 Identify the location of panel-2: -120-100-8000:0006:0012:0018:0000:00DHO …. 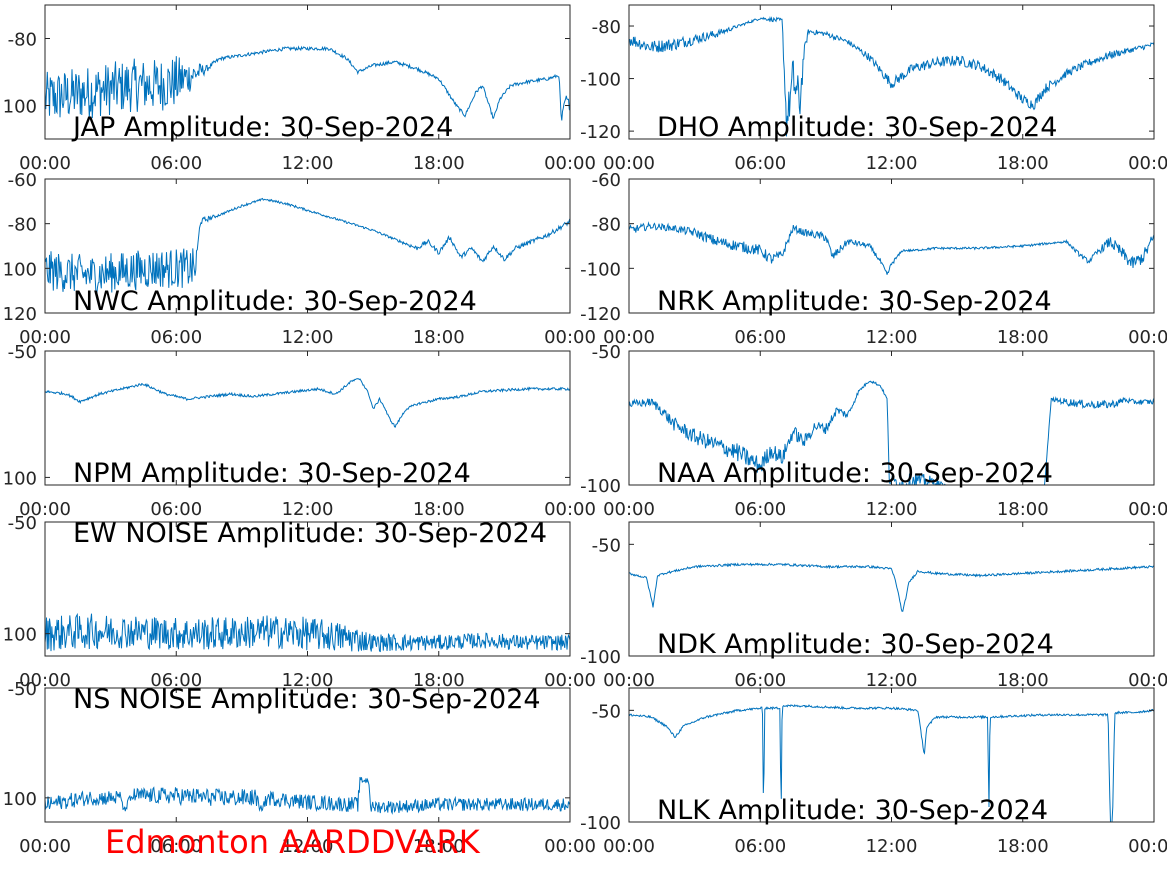
(873, 89).